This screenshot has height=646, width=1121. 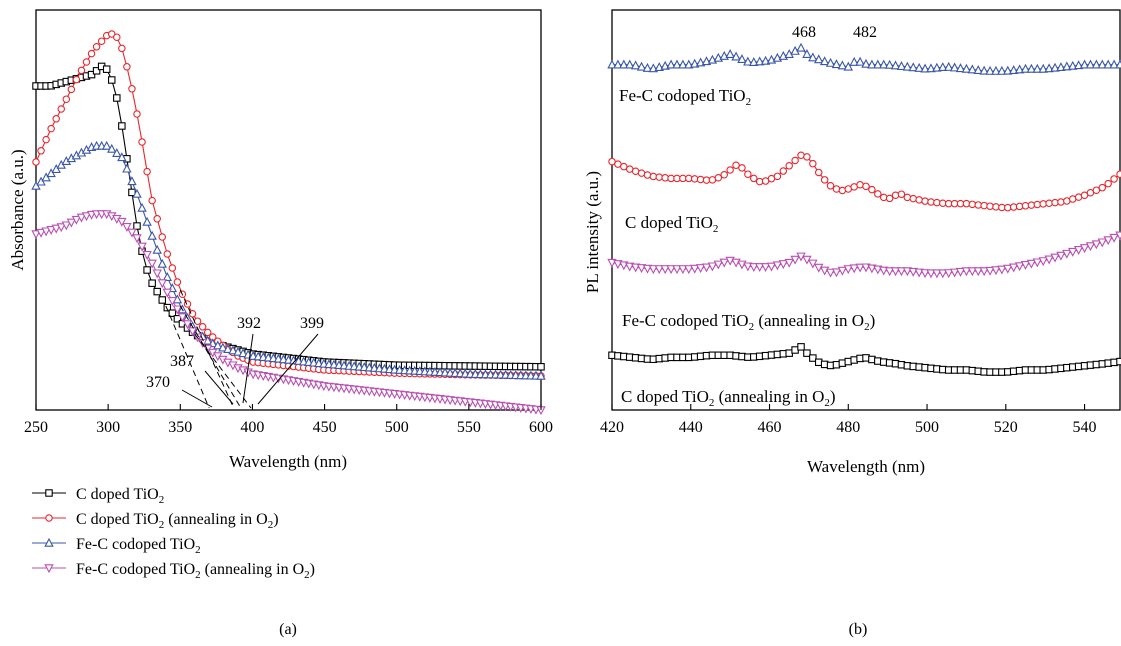 I want to click on panel-a-x-tick-label-550: 550, so click(x=469, y=427).